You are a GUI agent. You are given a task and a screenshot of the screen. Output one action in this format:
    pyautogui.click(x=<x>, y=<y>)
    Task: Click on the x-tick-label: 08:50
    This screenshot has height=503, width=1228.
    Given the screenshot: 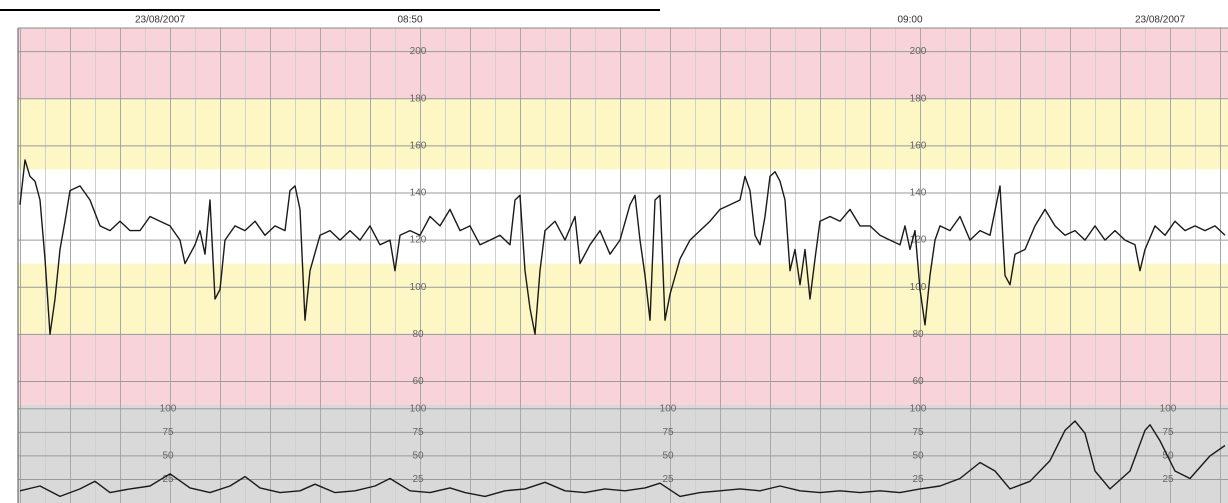 What is the action you would take?
    pyautogui.click(x=409, y=20)
    